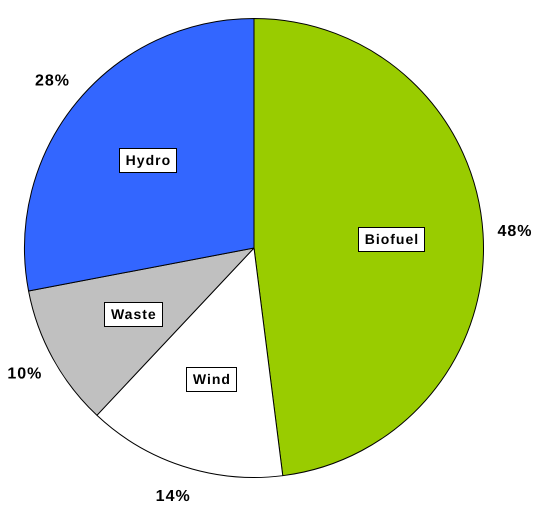 This screenshot has width=541, height=510. Describe the element at coordinates (173, 497) in the screenshot. I see `data-label: 14%` at that location.